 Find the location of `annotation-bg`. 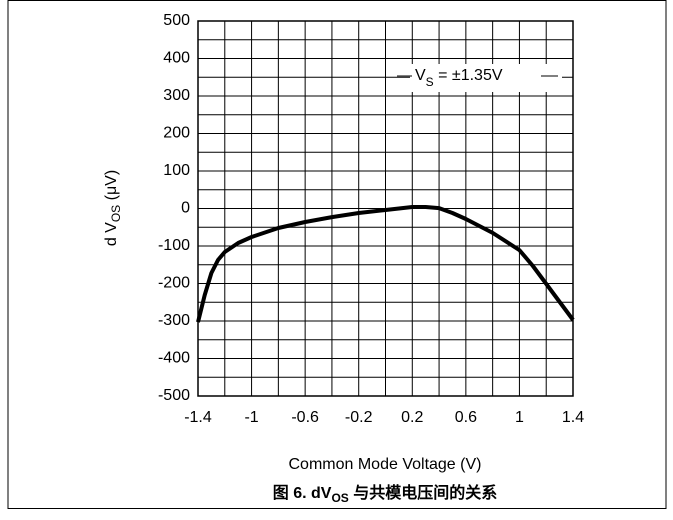

annotation-bg is located at coordinates (486, 78).